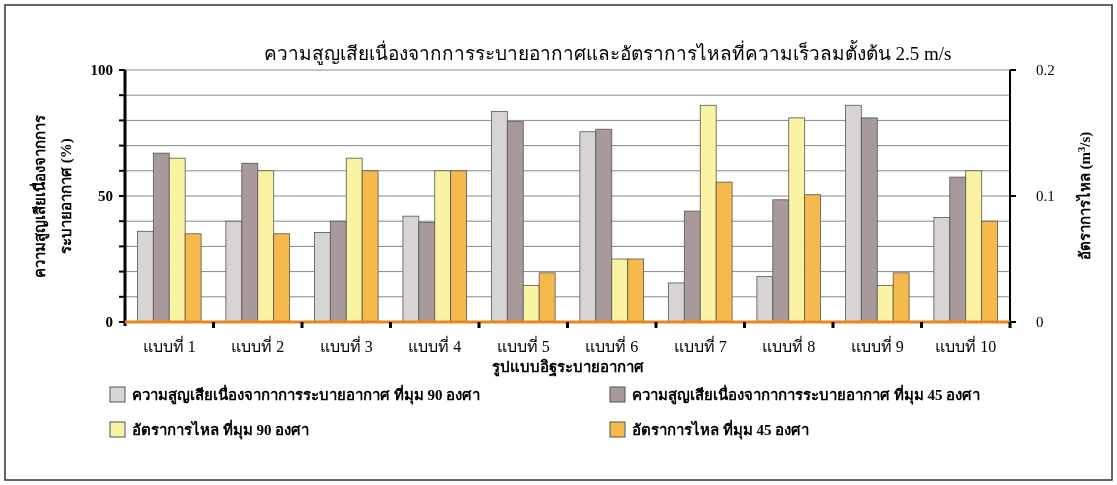 This screenshot has height=485, width=1117. I want to click on y-tick-label: 0, so click(109, 322).